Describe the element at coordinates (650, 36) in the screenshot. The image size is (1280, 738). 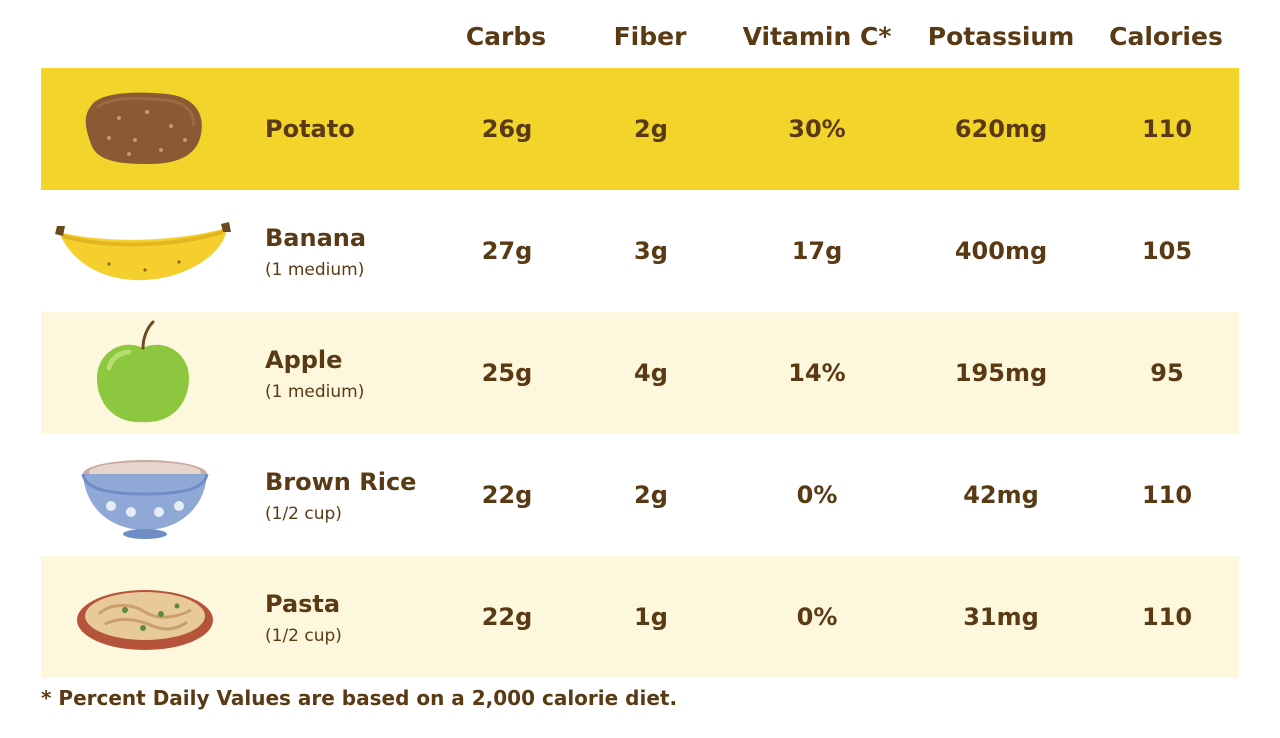
I see `column-header-fiber: Fiber` at that location.